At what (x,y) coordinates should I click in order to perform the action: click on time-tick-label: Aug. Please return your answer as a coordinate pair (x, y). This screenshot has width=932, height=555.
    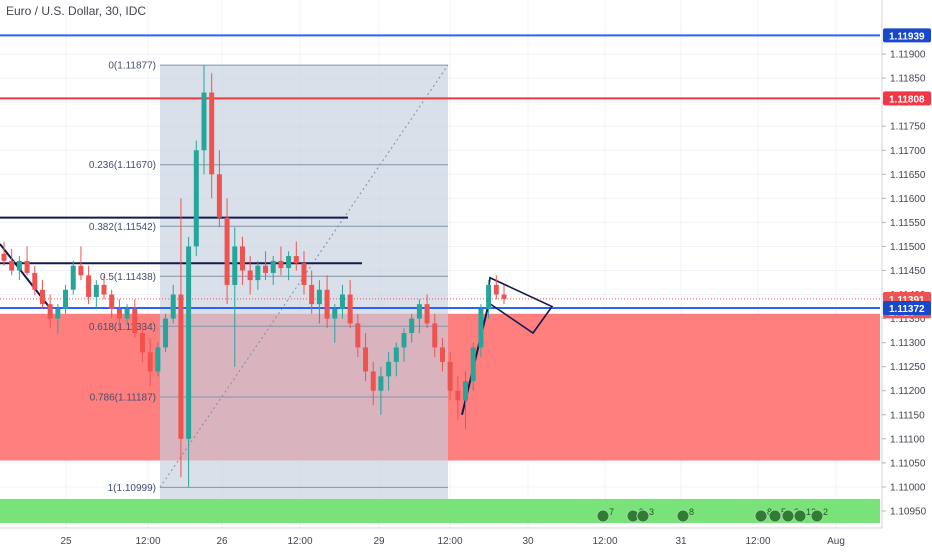
    Looking at the image, I should click on (836, 541).